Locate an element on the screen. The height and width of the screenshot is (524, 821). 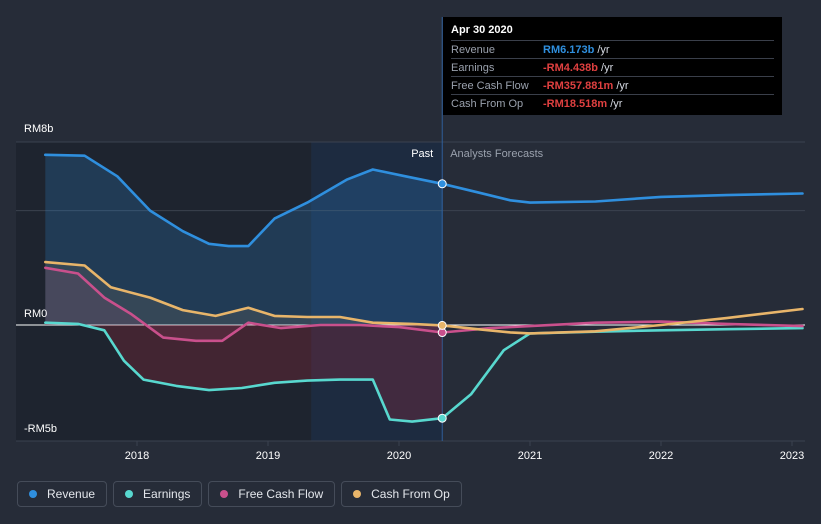
marker-revenue is located at coordinates (442, 184).